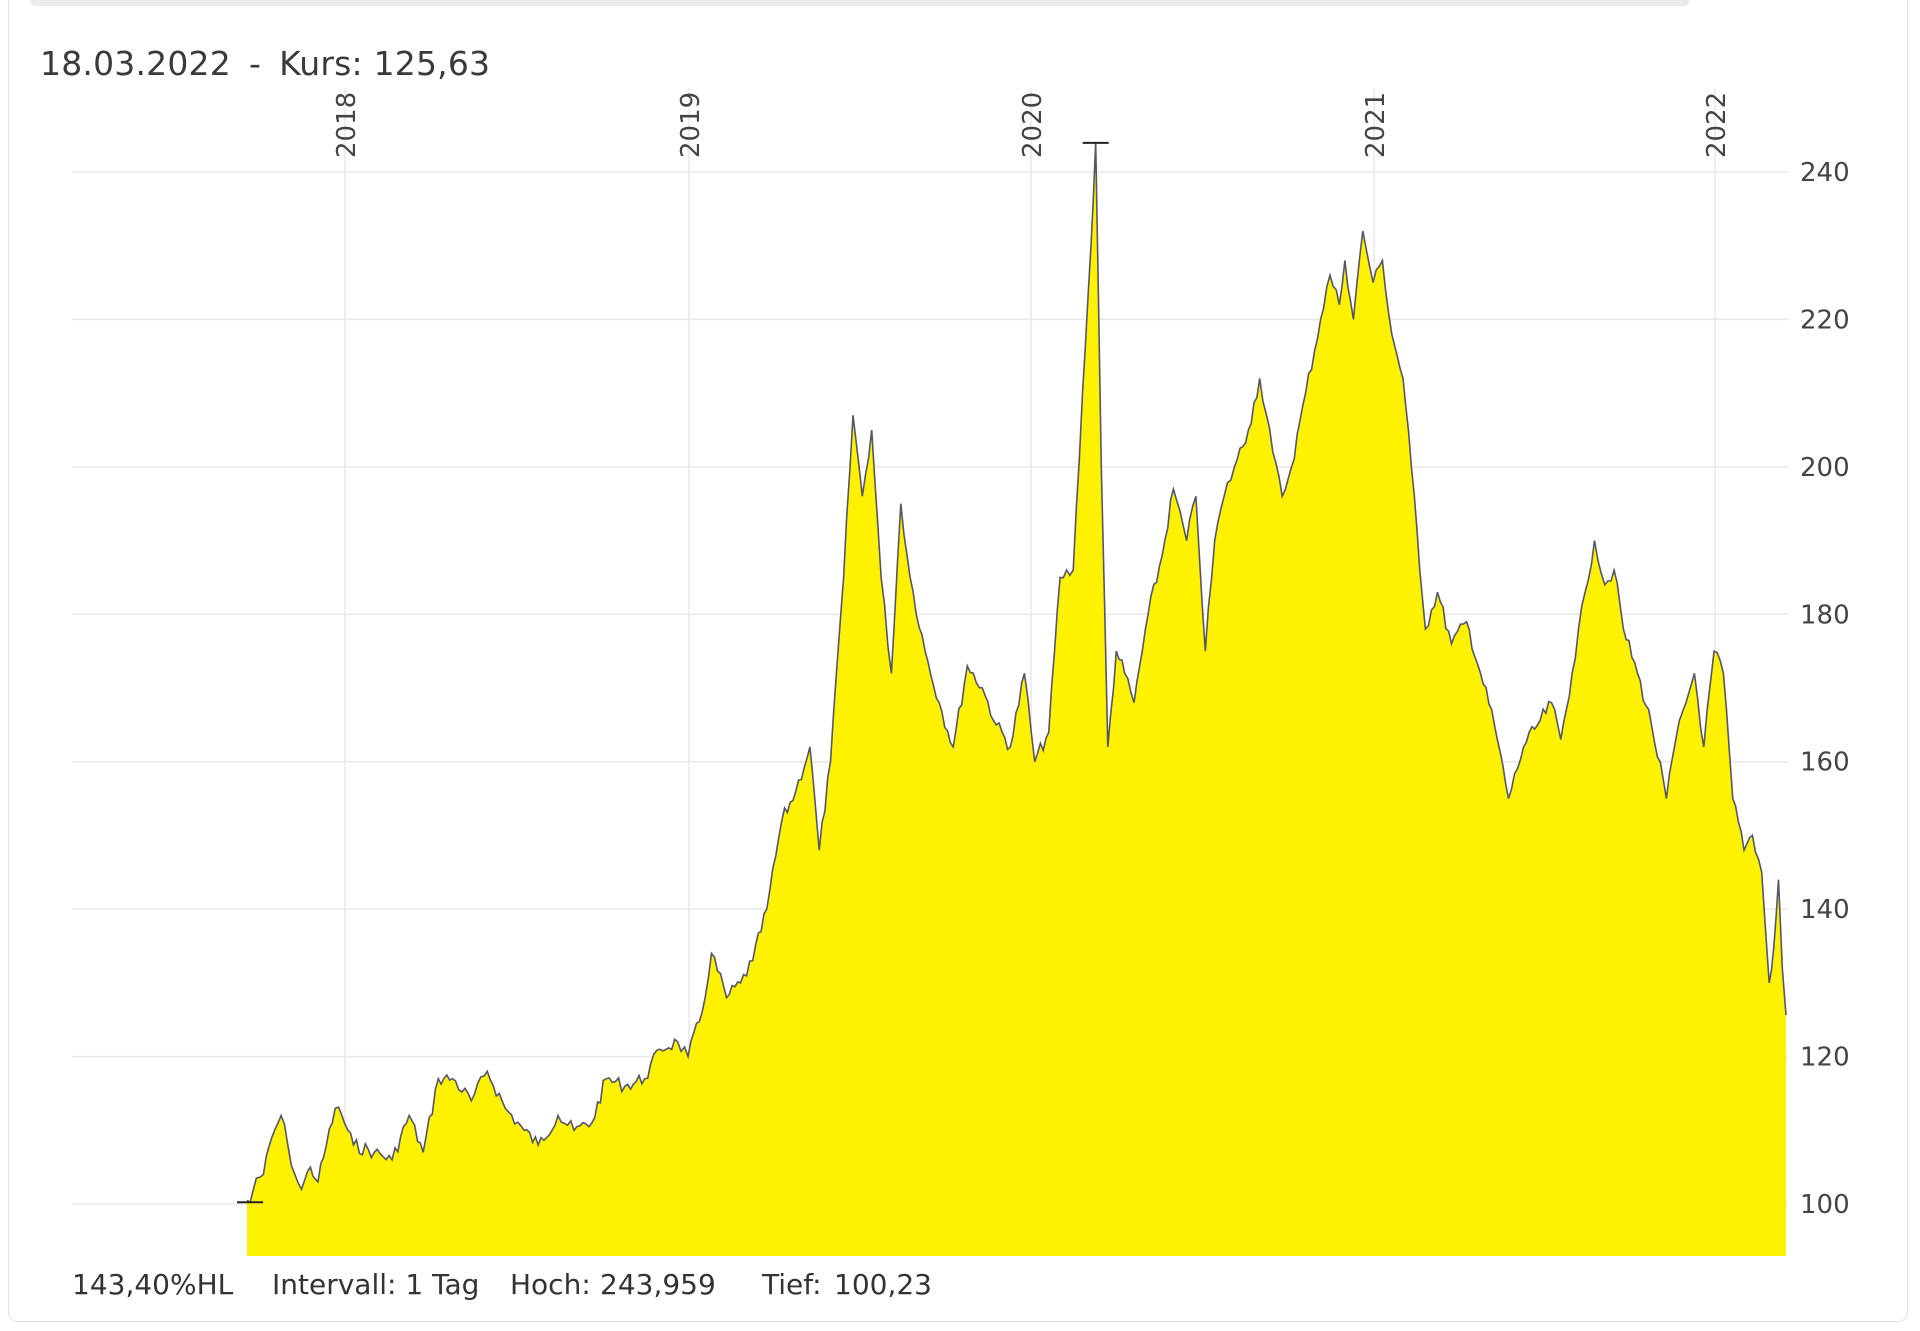 The height and width of the screenshot is (1331, 1920). I want to click on y-tick-label-100: 100, so click(1825, 1205).